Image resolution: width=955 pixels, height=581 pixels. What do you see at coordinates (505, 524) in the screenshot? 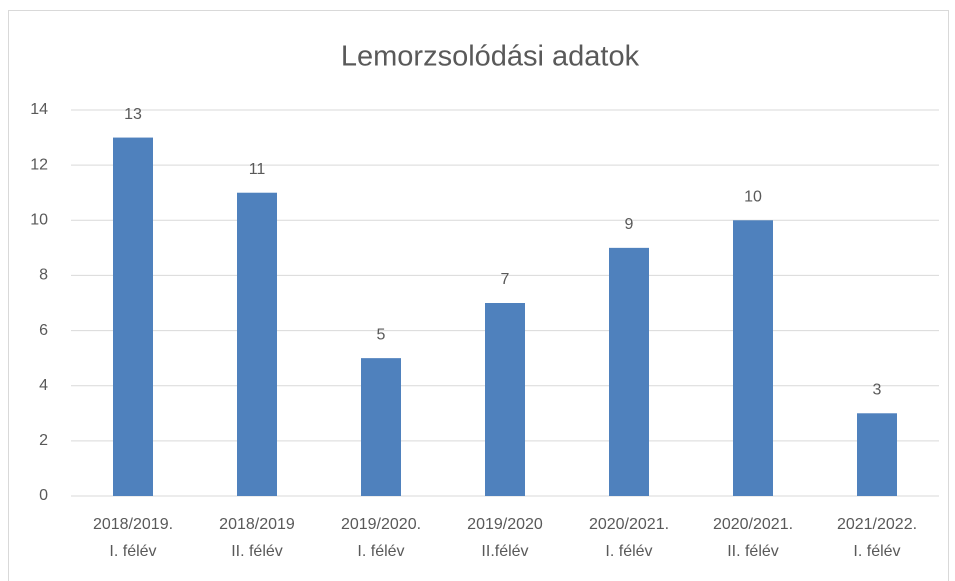
I see `x-tick-label: 2019/2020` at bounding box center [505, 524].